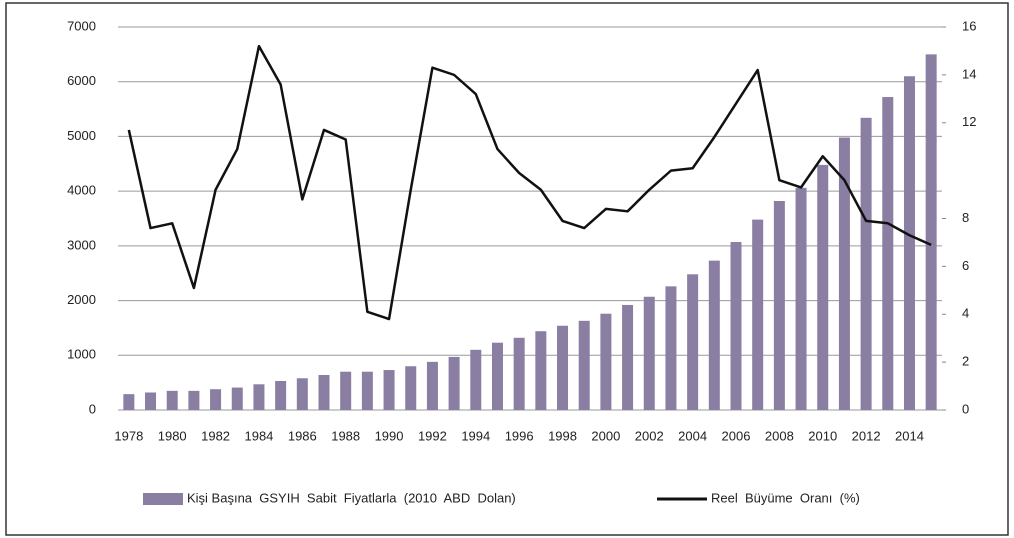 The image size is (1014, 538). I want to click on x-tick-label: 1996, so click(519, 435).